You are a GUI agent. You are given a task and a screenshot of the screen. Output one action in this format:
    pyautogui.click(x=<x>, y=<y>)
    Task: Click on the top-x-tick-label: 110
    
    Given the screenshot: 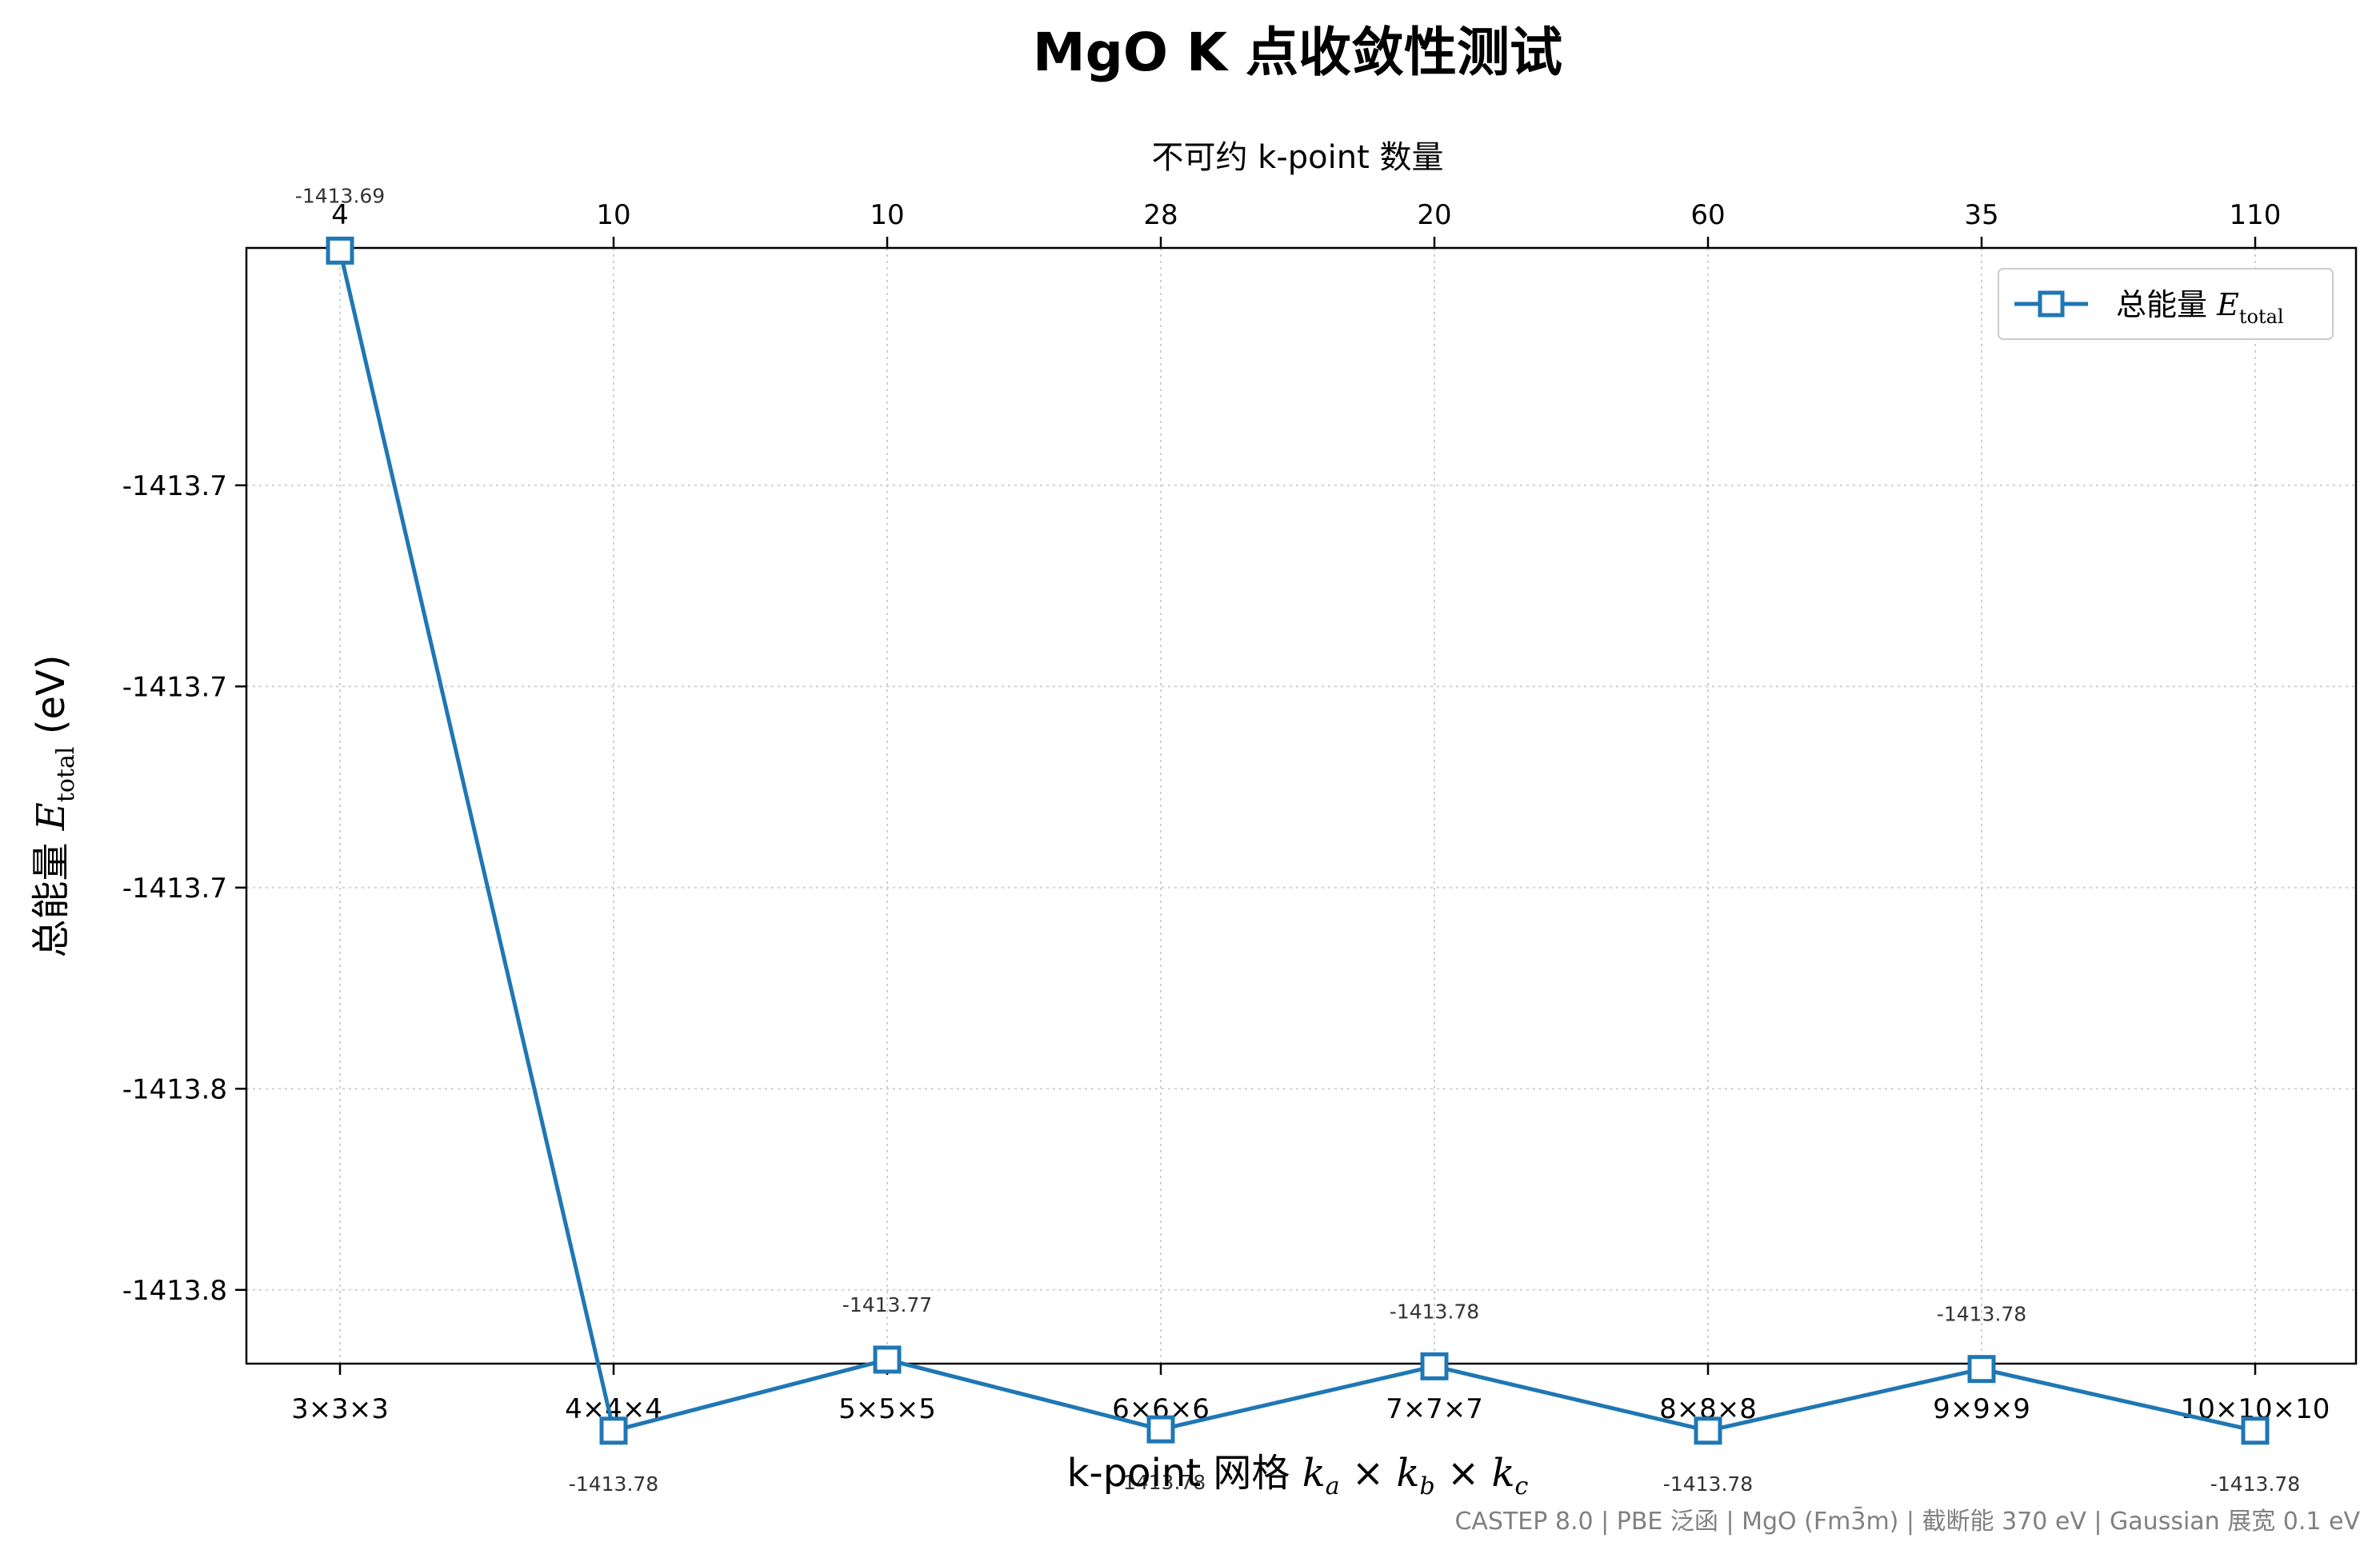 What is the action you would take?
    pyautogui.click(x=2256, y=215)
    